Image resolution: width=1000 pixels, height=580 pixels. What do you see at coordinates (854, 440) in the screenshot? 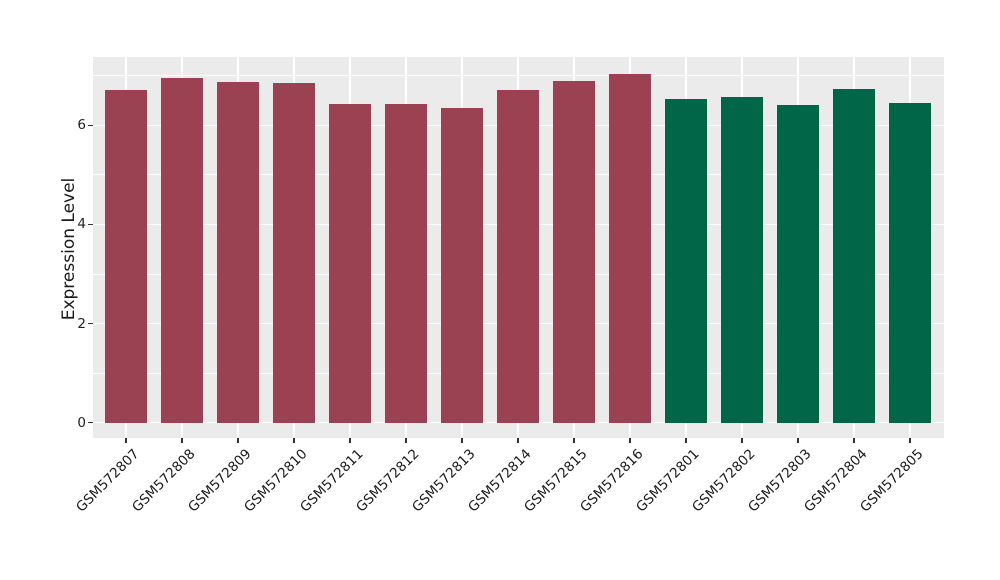
I see `x-tick-mark-GSM572804` at bounding box center [854, 440].